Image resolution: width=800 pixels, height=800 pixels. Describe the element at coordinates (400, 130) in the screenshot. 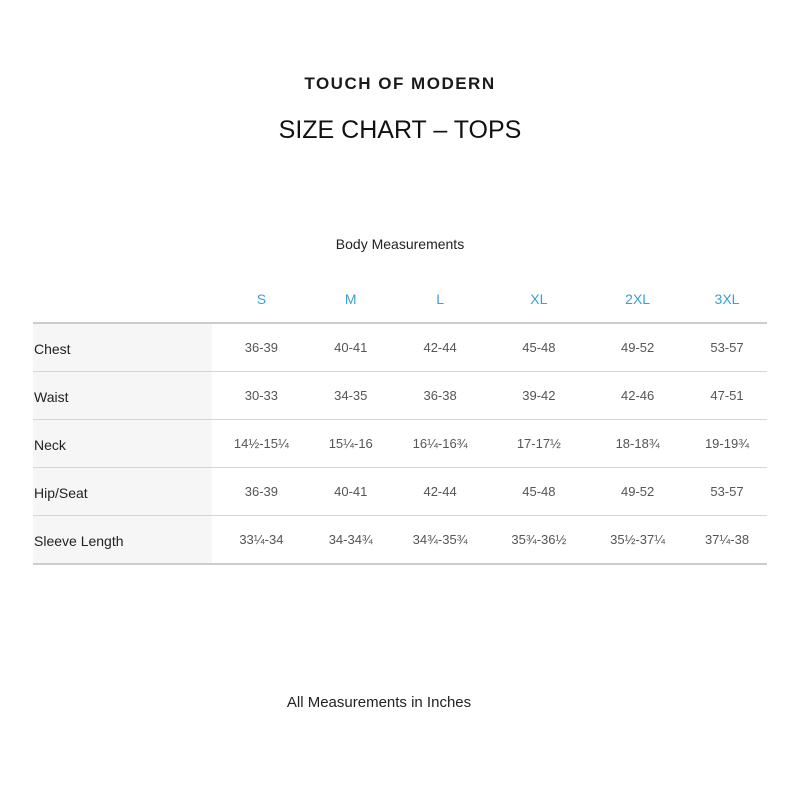

I see `page-title: SIZE CHART – TOPS` at that location.